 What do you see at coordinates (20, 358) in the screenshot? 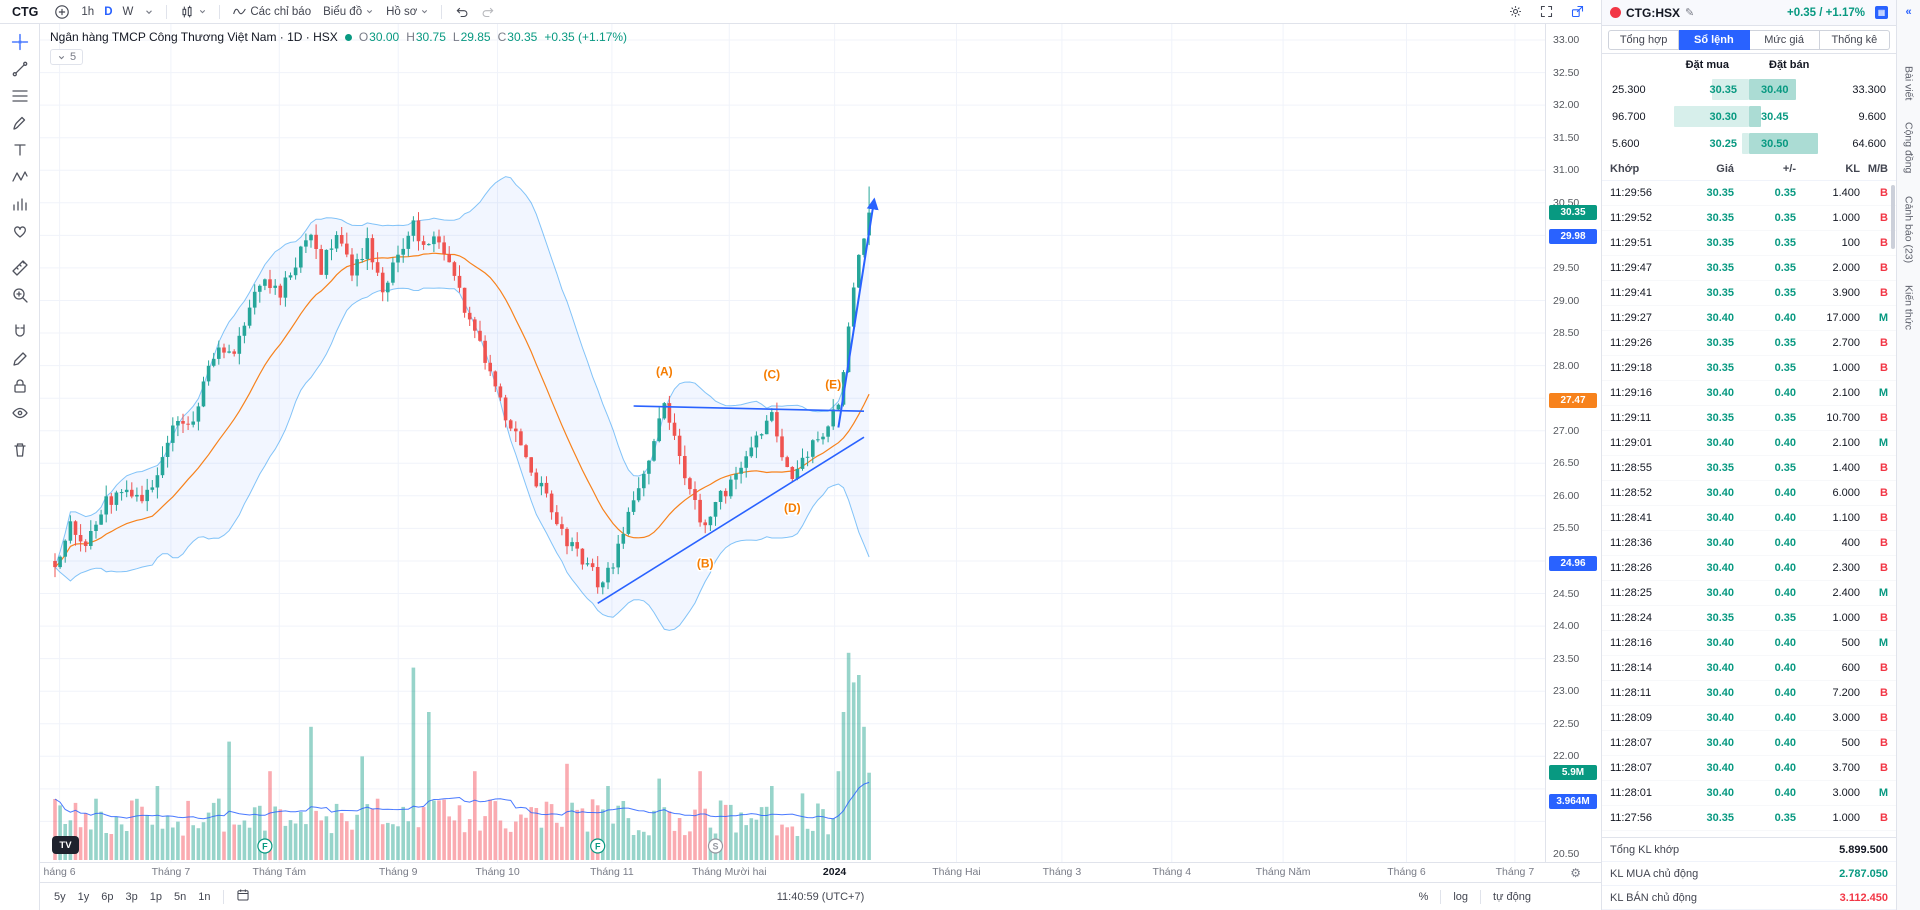
I see `draw-tool-icon` at bounding box center [20, 358].